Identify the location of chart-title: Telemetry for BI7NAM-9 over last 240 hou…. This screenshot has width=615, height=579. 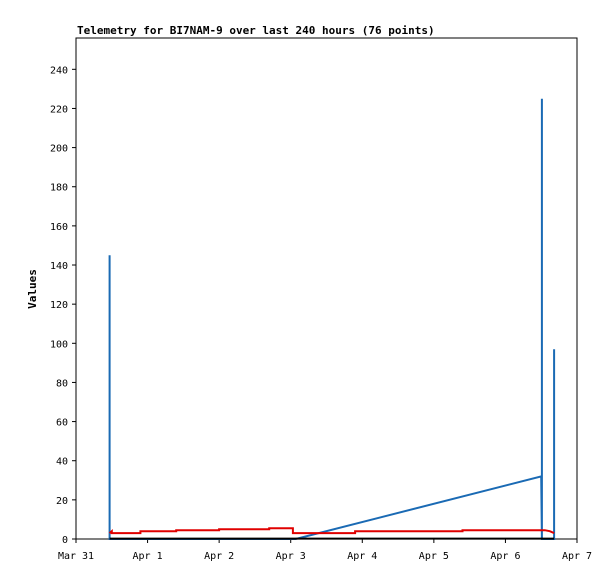
(256, 30).